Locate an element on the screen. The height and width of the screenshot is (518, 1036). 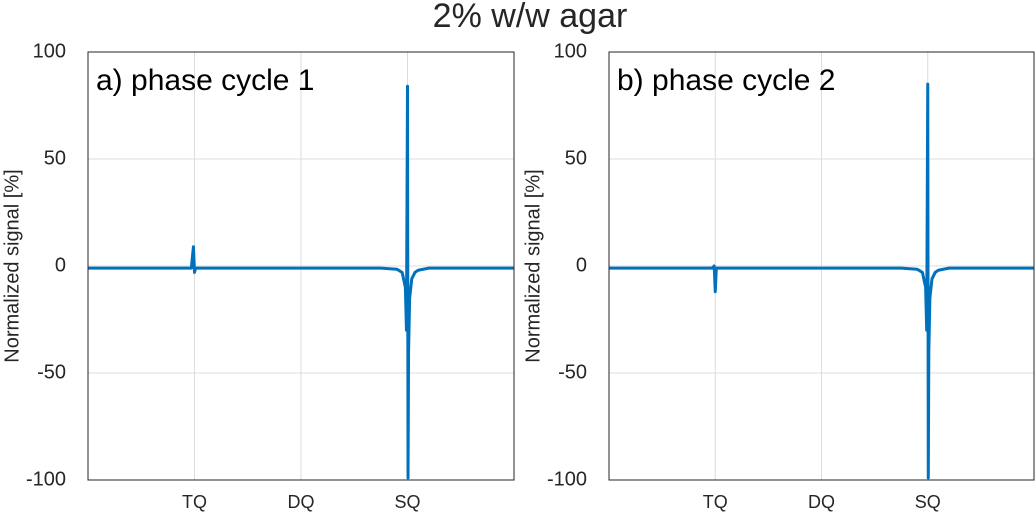
panel-label: b) phase cycle 2 is located at coordinates (726, 80).